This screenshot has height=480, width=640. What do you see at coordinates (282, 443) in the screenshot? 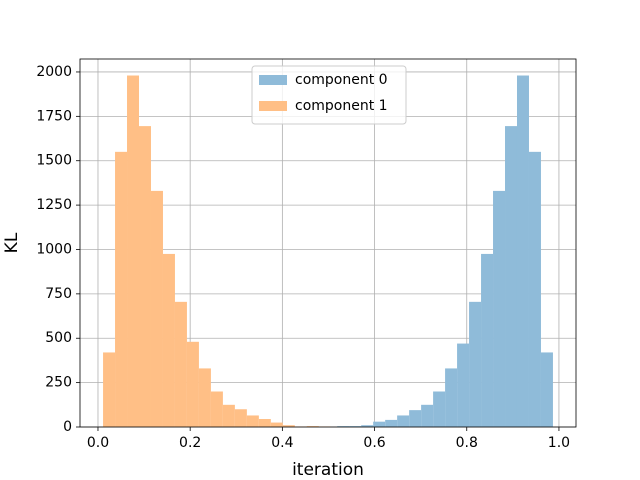
I see `x-tick-label: 0.4` at bounding box center [282, 443].